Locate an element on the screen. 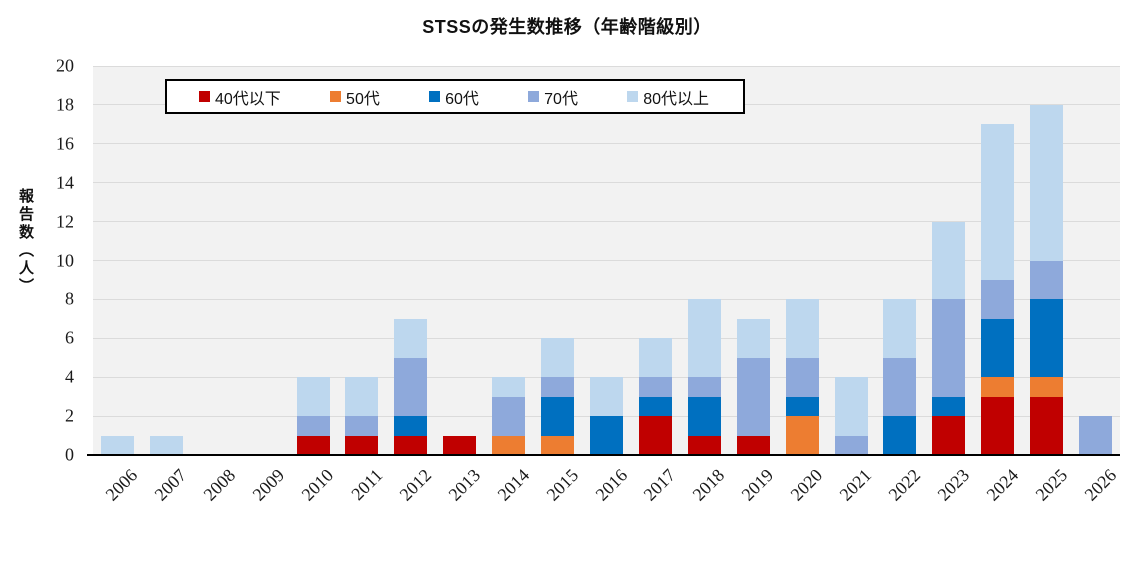 The width and height of the screenshot is (1134, 567). x-tick-label-2020: 2020 is located at coordinates (806, 485).